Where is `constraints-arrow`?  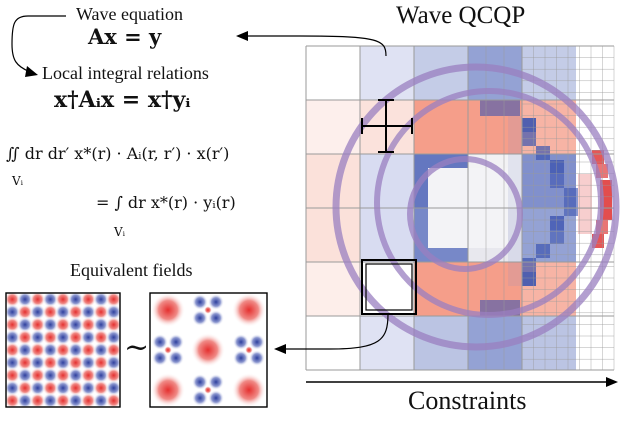
constraints-arrow is located at coordinates (462, 382).